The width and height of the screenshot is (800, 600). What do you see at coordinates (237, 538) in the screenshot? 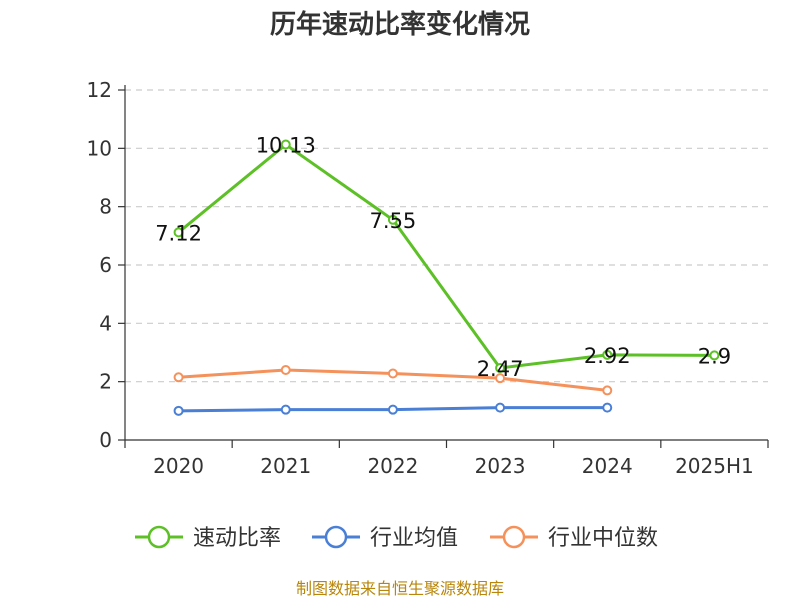
I see `legend-label-1: 速动比率` at bounding box center [237, 538].